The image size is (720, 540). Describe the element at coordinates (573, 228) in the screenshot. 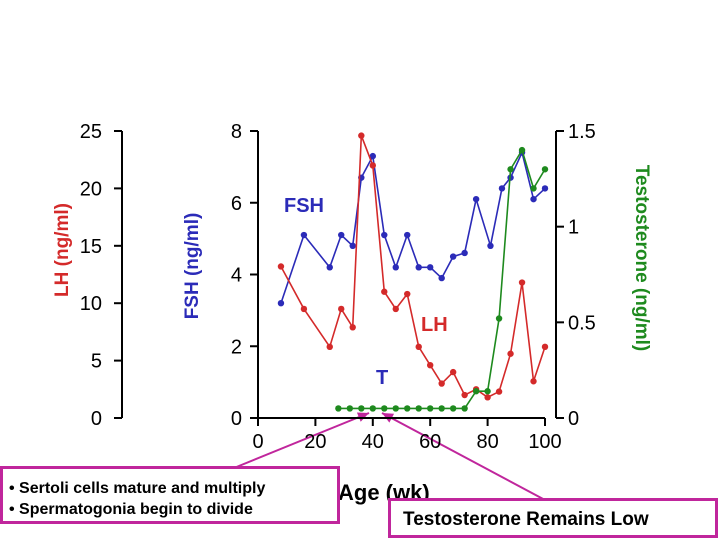

I see `t-tick-label: 1` at that location.